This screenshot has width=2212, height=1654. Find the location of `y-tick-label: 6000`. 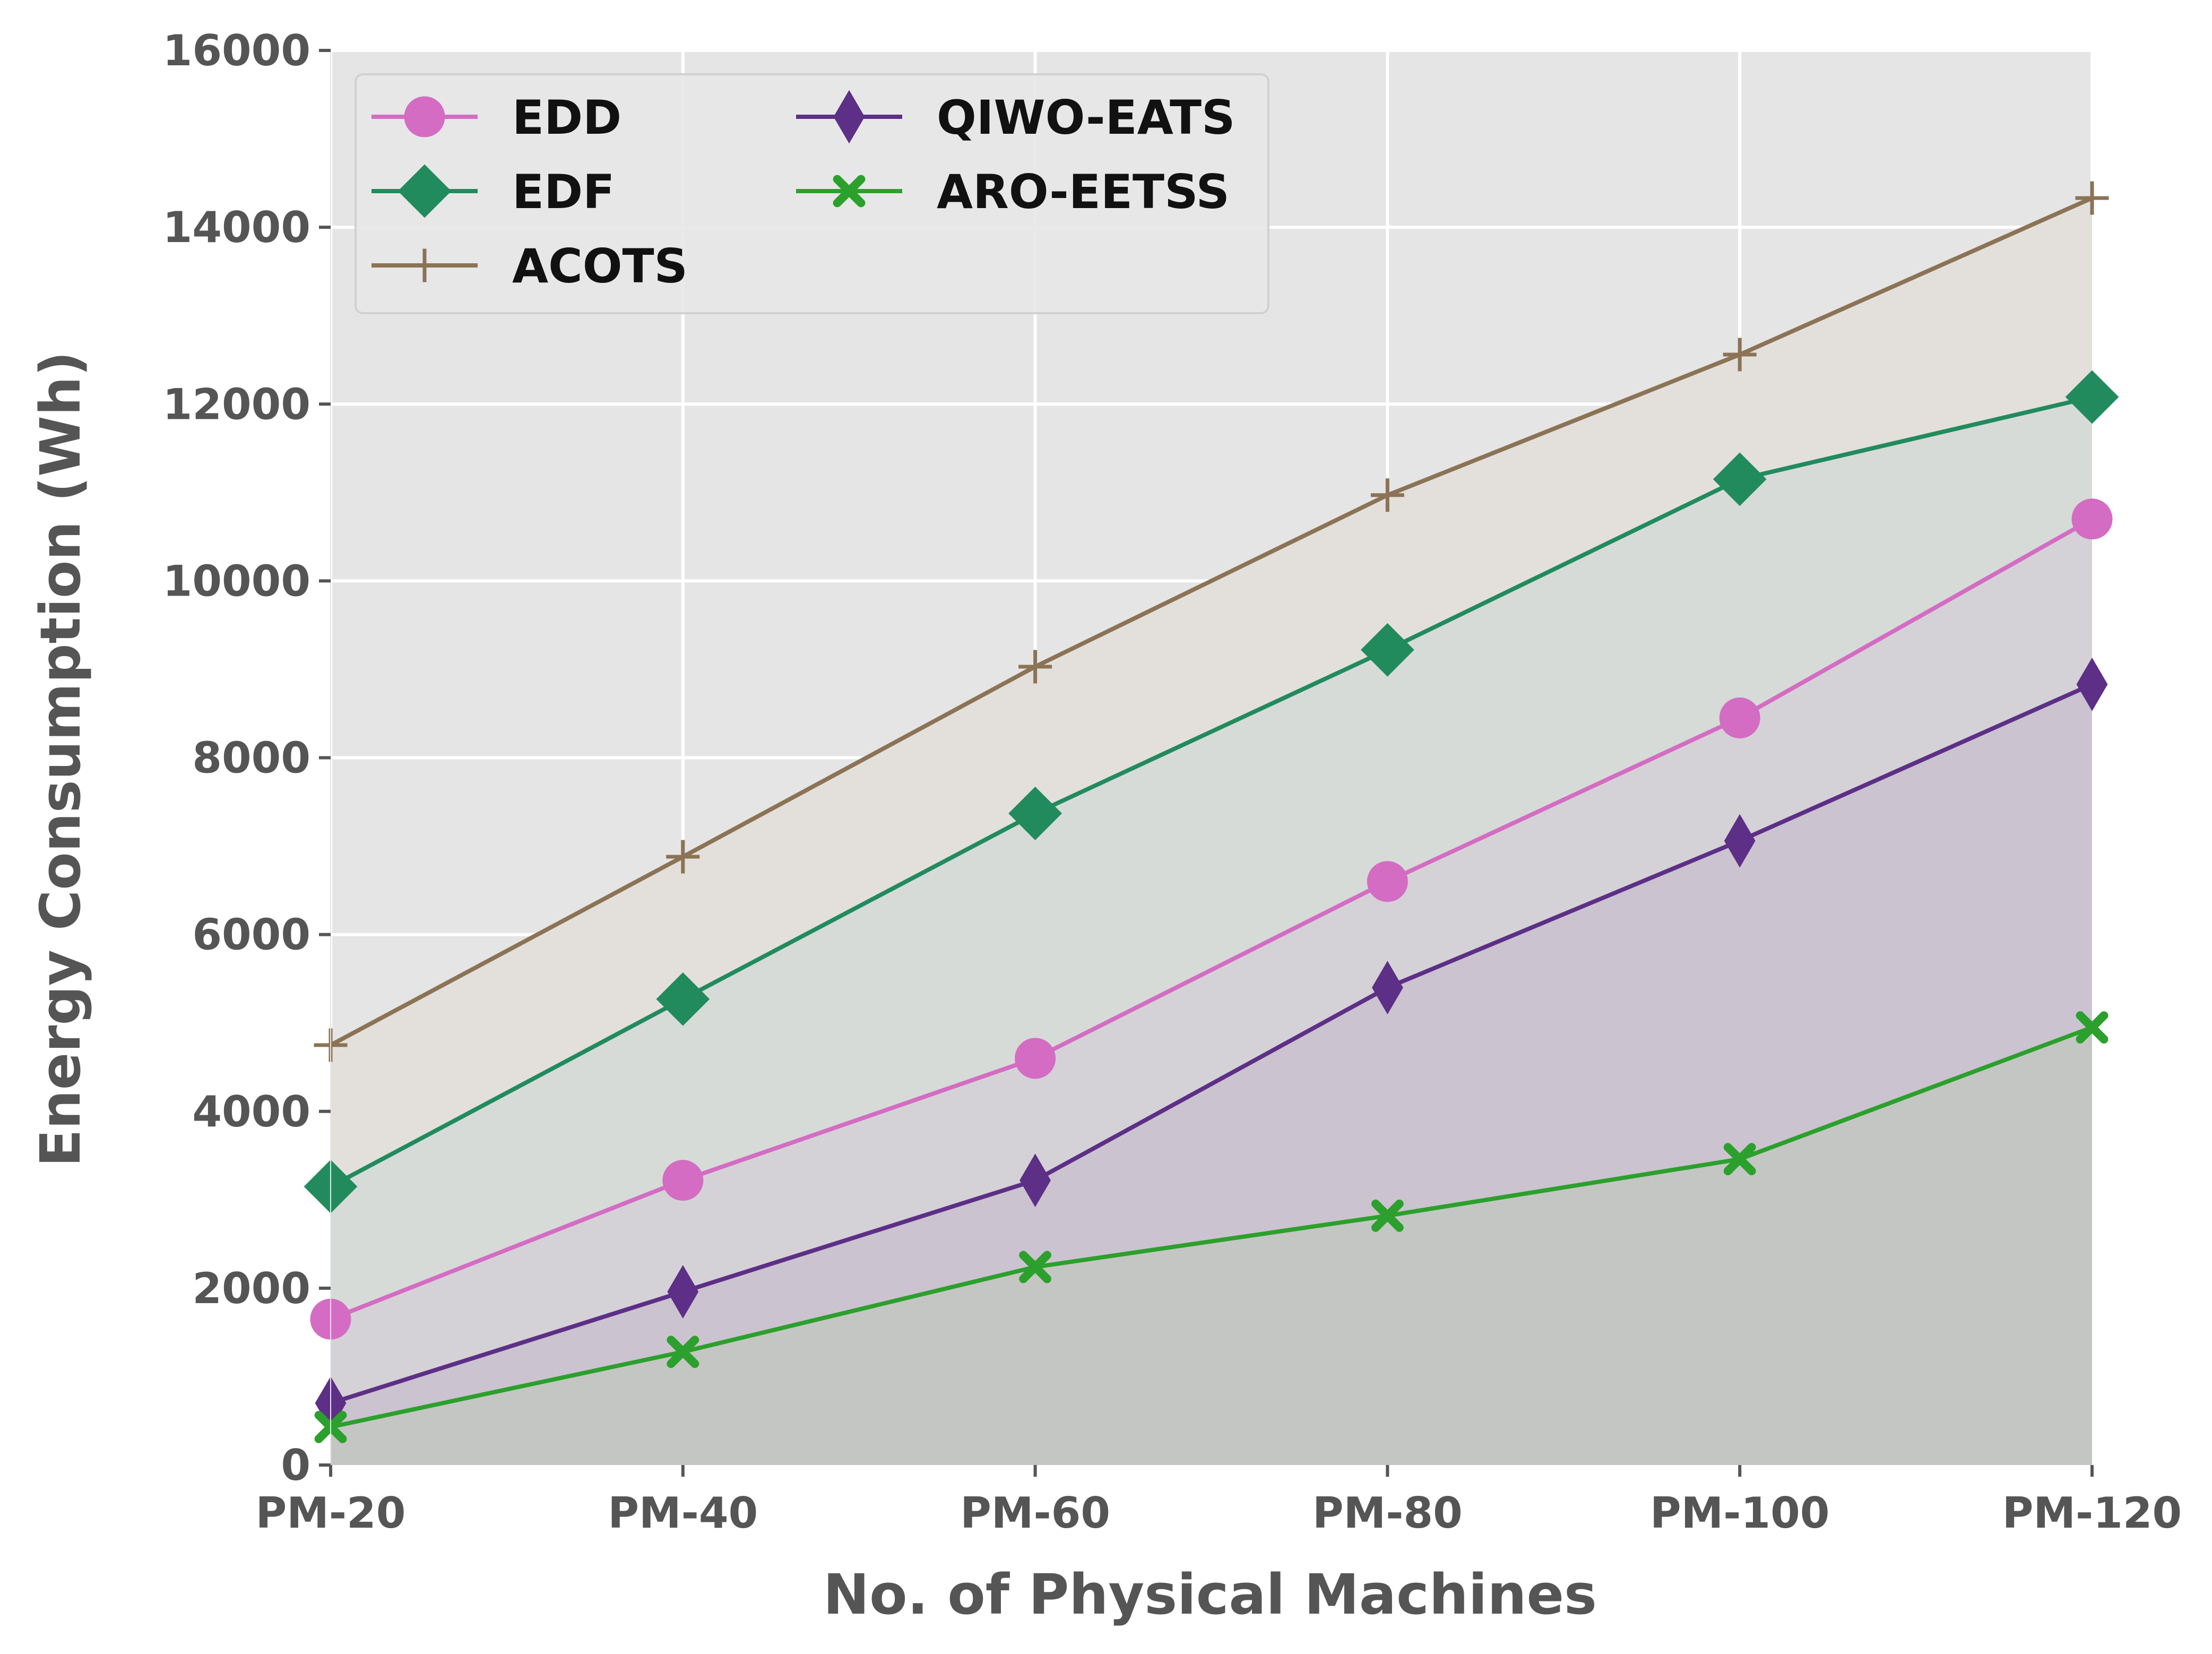

y-tick-label: 6000 is located at coordinates (251, 935).